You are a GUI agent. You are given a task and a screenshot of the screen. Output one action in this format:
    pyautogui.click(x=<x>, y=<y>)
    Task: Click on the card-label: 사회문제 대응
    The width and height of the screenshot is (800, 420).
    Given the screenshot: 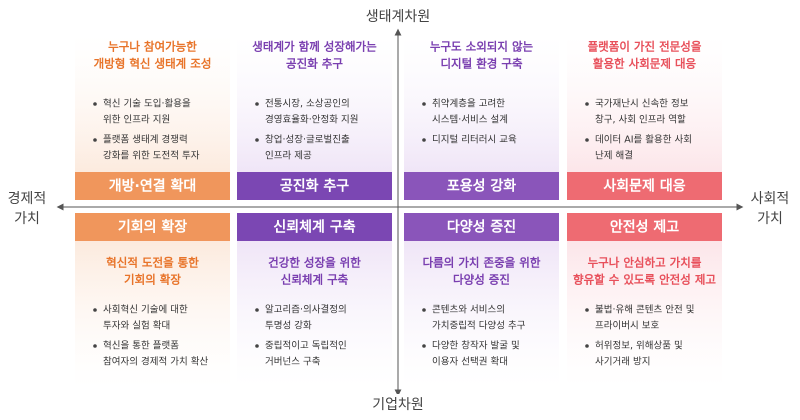 What is the action you would take?
    pyautogui.click(x=644, y=187)
    